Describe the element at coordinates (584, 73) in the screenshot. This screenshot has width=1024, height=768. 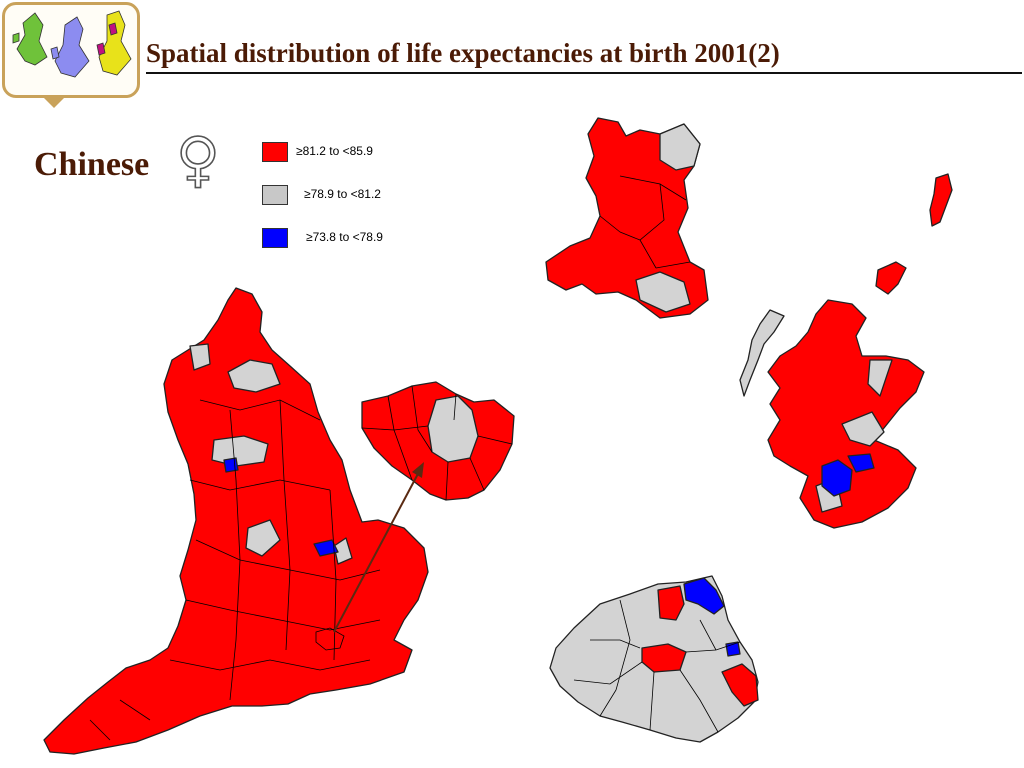
I see `title-underline` at that location.